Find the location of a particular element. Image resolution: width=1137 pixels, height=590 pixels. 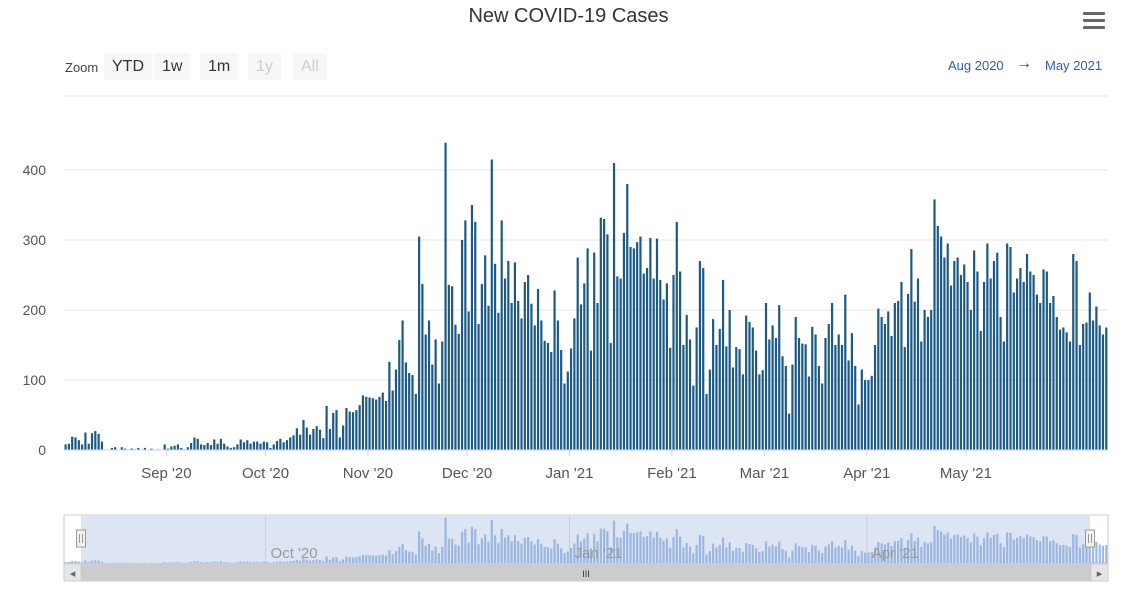

zoom-1w-button: 1w is located at coordinates (172, 66).